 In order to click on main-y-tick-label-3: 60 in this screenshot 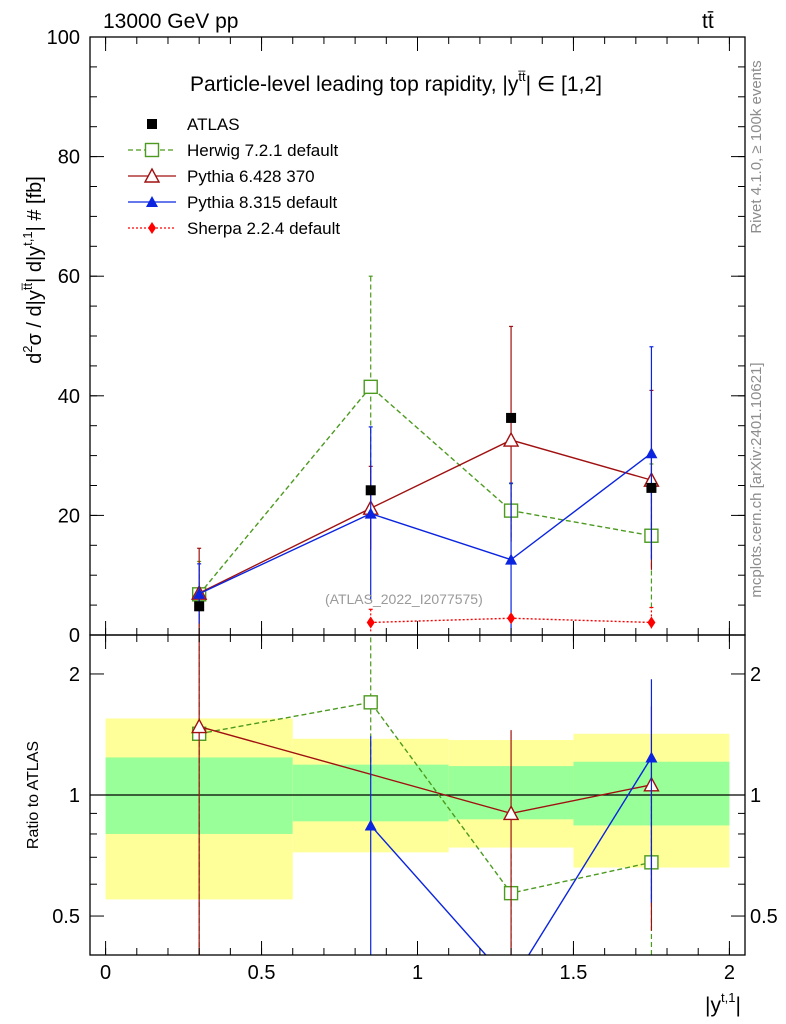, I will do `click(69, 277)`.